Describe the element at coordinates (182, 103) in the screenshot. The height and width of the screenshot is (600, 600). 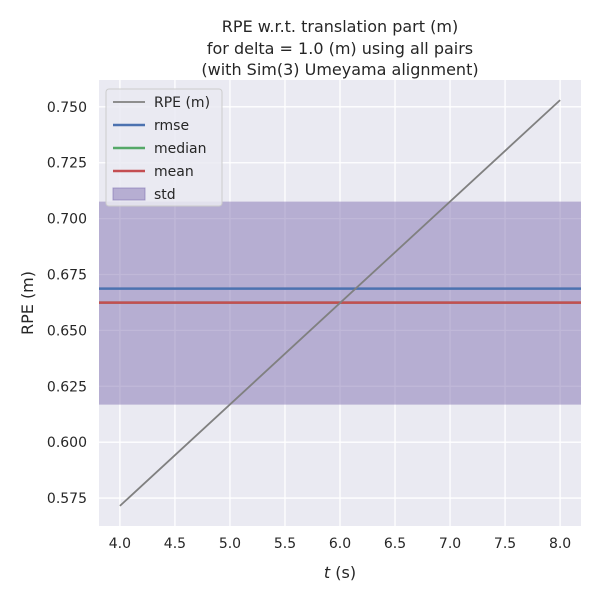
I see `legend-label: RPE (m)` at that location.